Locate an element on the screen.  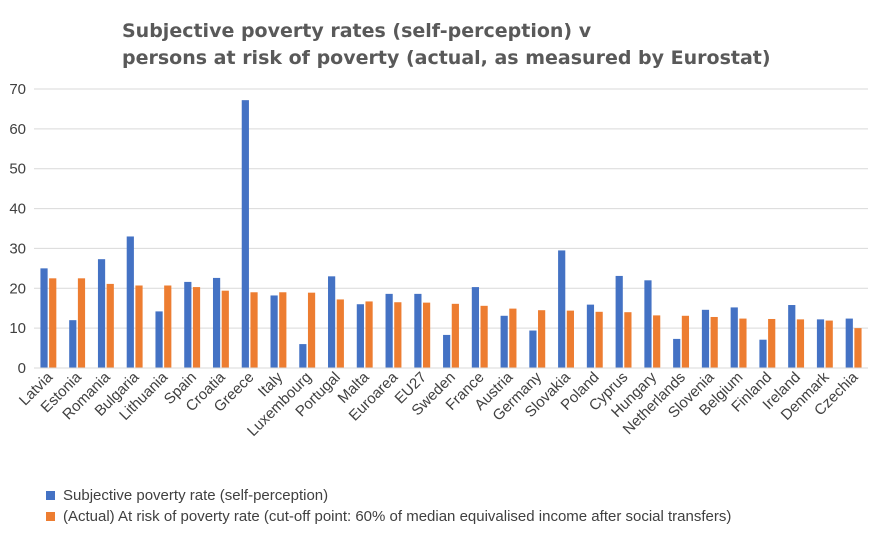
y-tick-label-60: 60 is located at coordinates (17, 129).